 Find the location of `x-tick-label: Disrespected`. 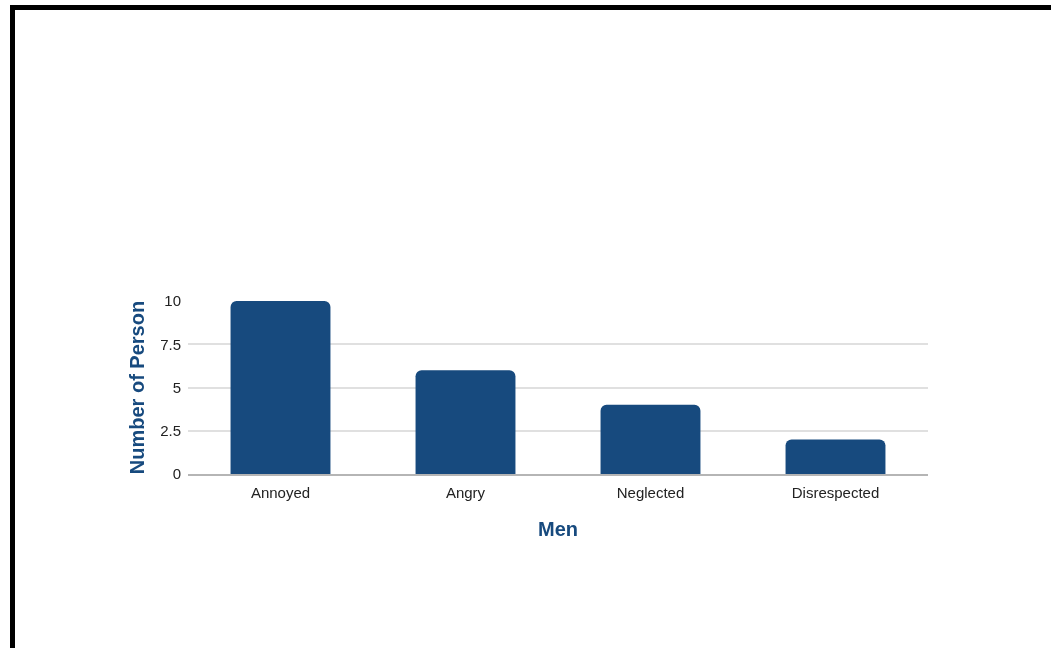

x-tick-label: Disrespected is located at coordinates (835, 492).